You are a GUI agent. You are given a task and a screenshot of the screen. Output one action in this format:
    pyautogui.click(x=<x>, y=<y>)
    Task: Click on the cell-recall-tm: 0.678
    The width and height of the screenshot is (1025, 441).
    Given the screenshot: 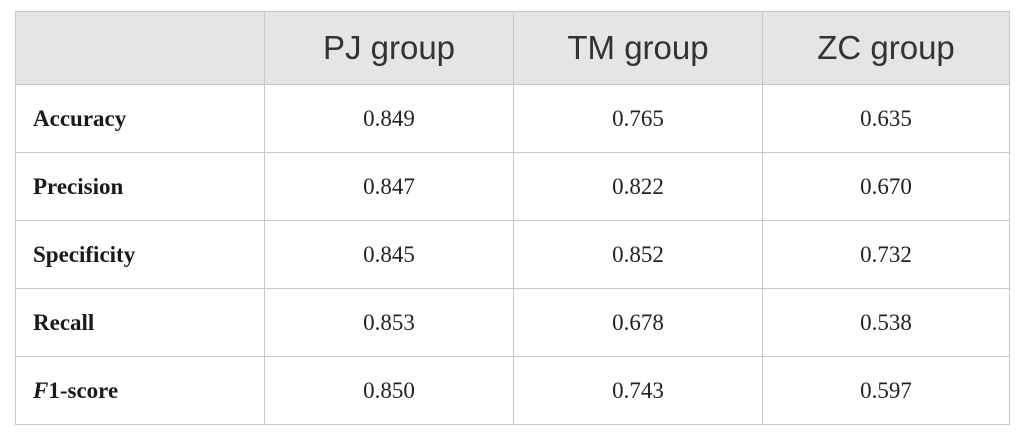 What is the action you would take?
    pyautogui.click(x=638, y=322)
    